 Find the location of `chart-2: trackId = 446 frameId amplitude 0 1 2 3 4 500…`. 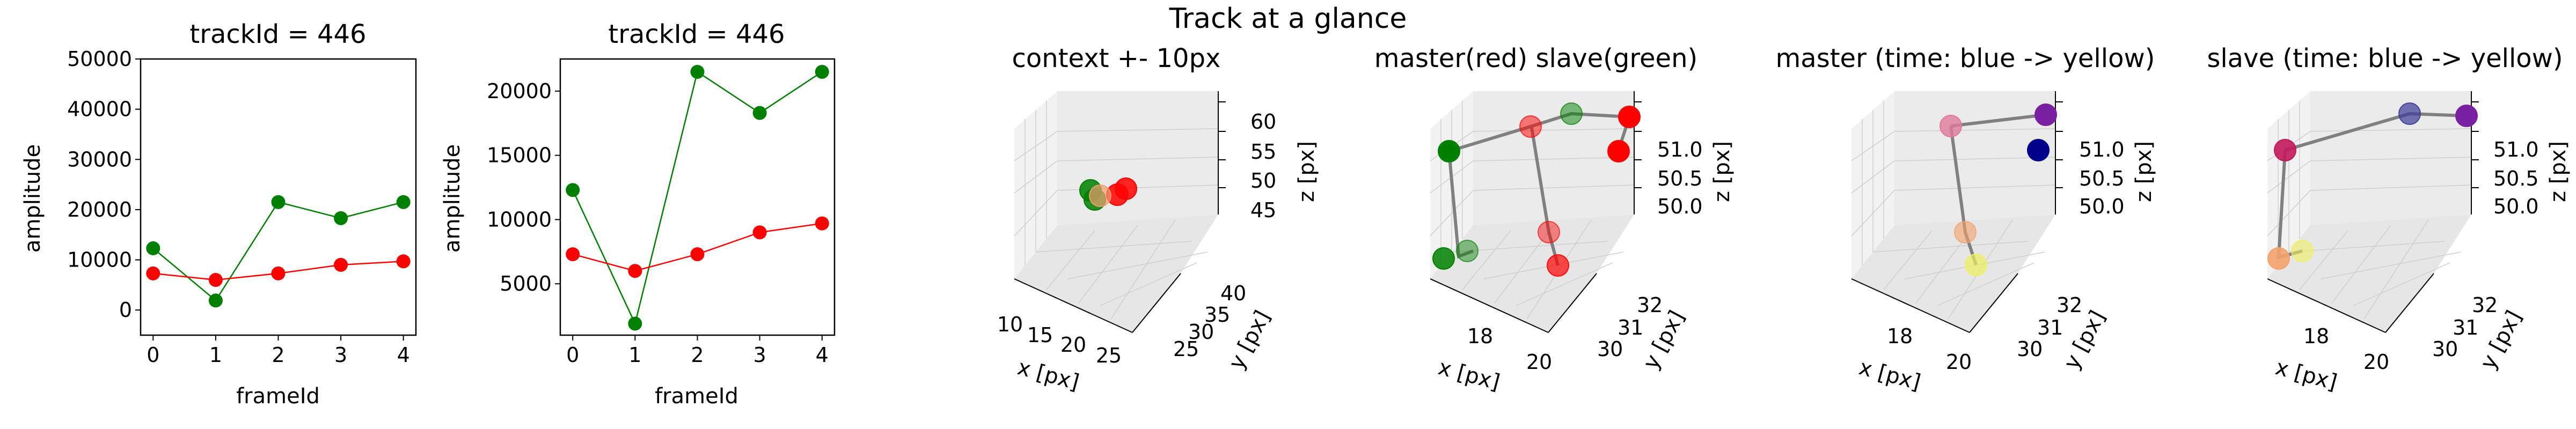

chart-2: trackId = 446 frameId amplitude 0 1 2 3 4 500… is located at coordinates (638, 214).